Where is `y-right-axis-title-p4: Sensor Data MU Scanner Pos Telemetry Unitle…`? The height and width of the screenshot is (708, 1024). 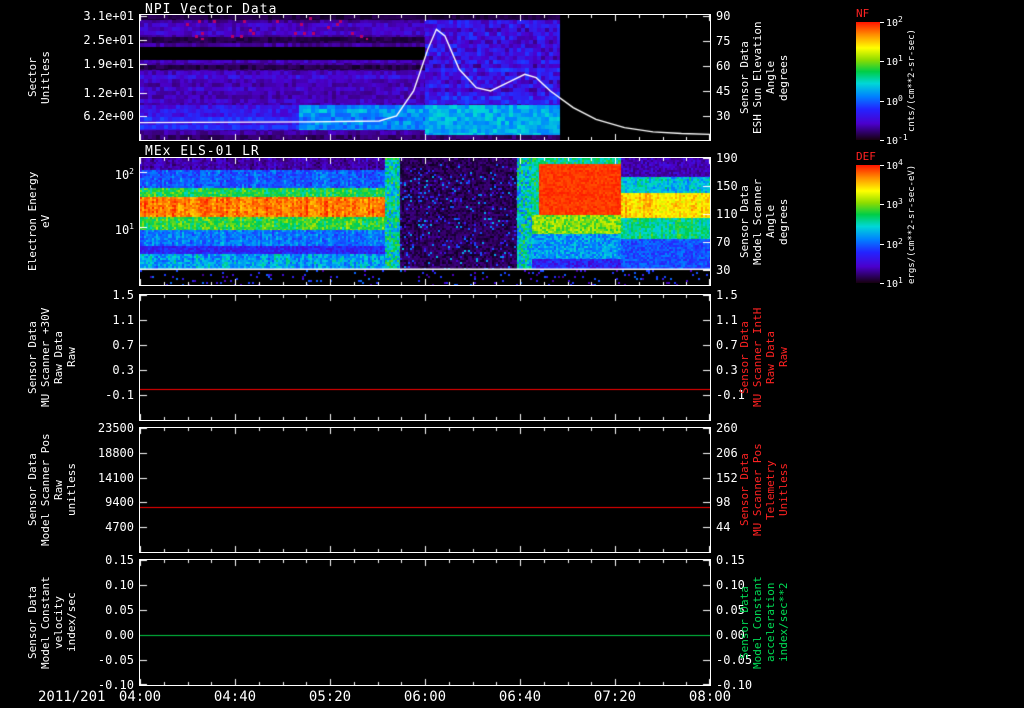 y-right-axis-title-p4: Sensor Data MU Scanner Pos Telemetry Unitle… is located at coordinates (764, 490).